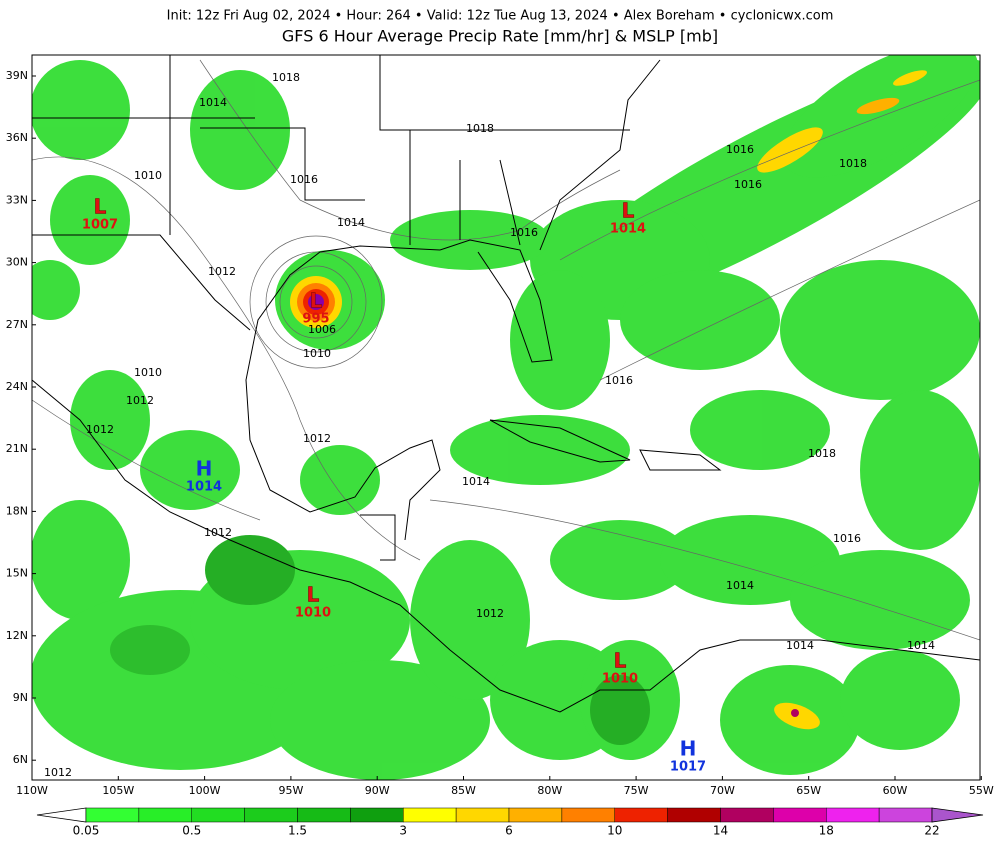 The height and width of the screenshot is (844, 1000). Describe the element at coordinates (509, 831) in the screenshot. I see `colorbar-label: 6` at that location.